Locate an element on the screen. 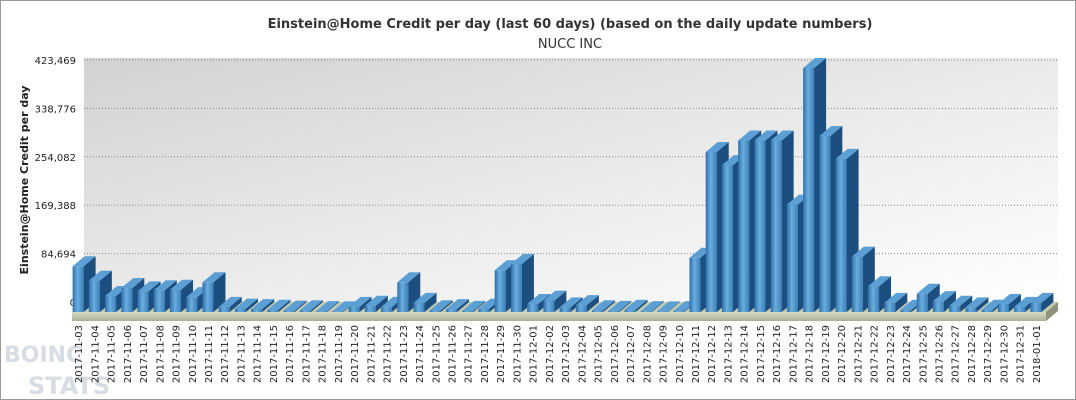  x-tick-label: 2017-11-07 is located at coordinates (144, 354).